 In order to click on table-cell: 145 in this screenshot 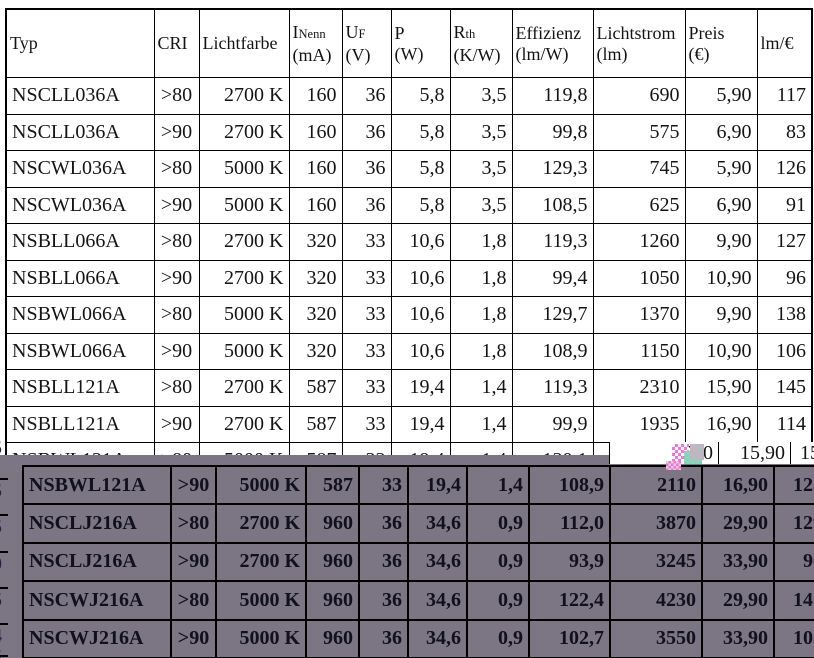, I will do `click(784, 388)`.